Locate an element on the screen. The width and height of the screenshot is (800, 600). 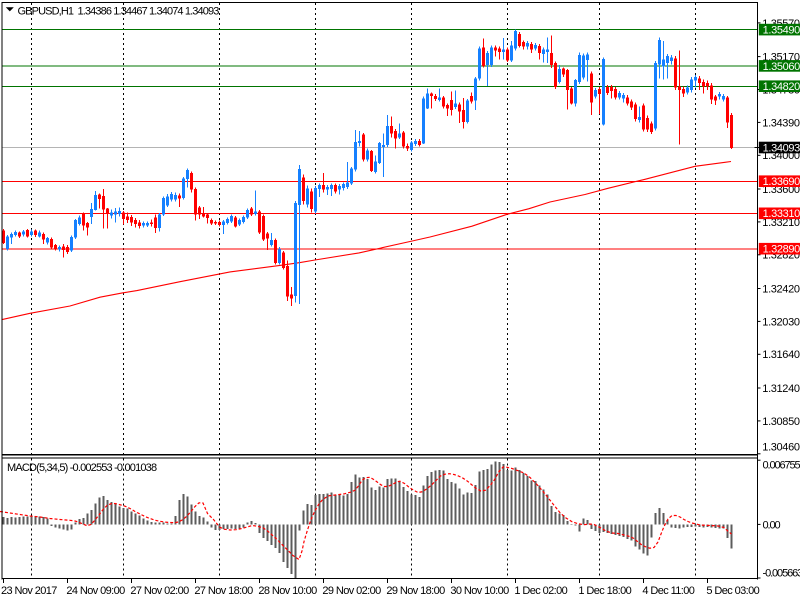
svg-text: 1.35060 is located at coordinates (781, 67).